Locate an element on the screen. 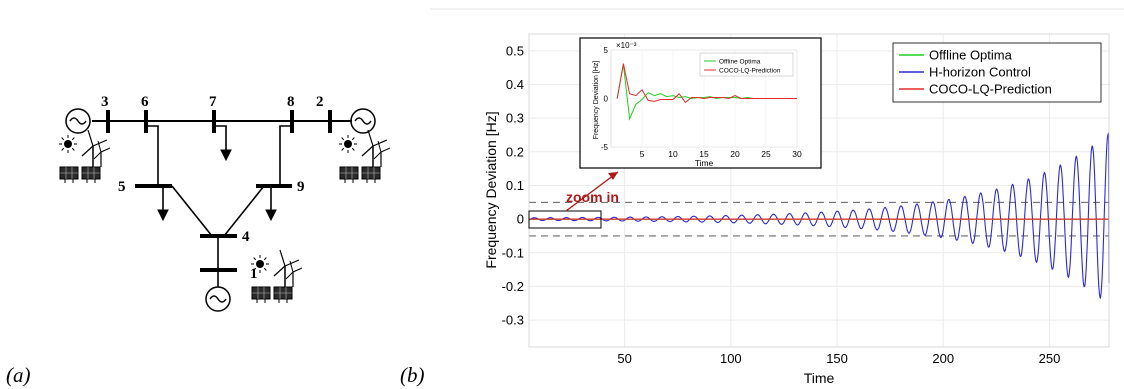 Image resolution: width=1124 pixels, height=389 pixels. x-tick-label: 150 is located at coordinates (837, 358).